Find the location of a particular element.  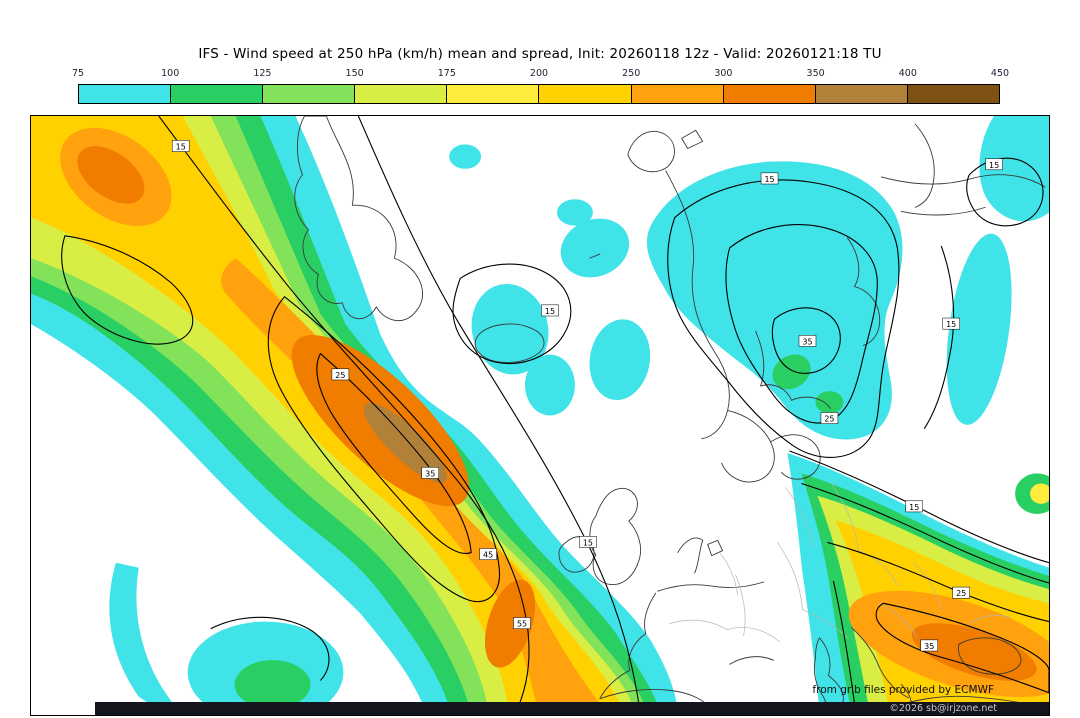

country-border-layer is located at coordinates (840, 563).